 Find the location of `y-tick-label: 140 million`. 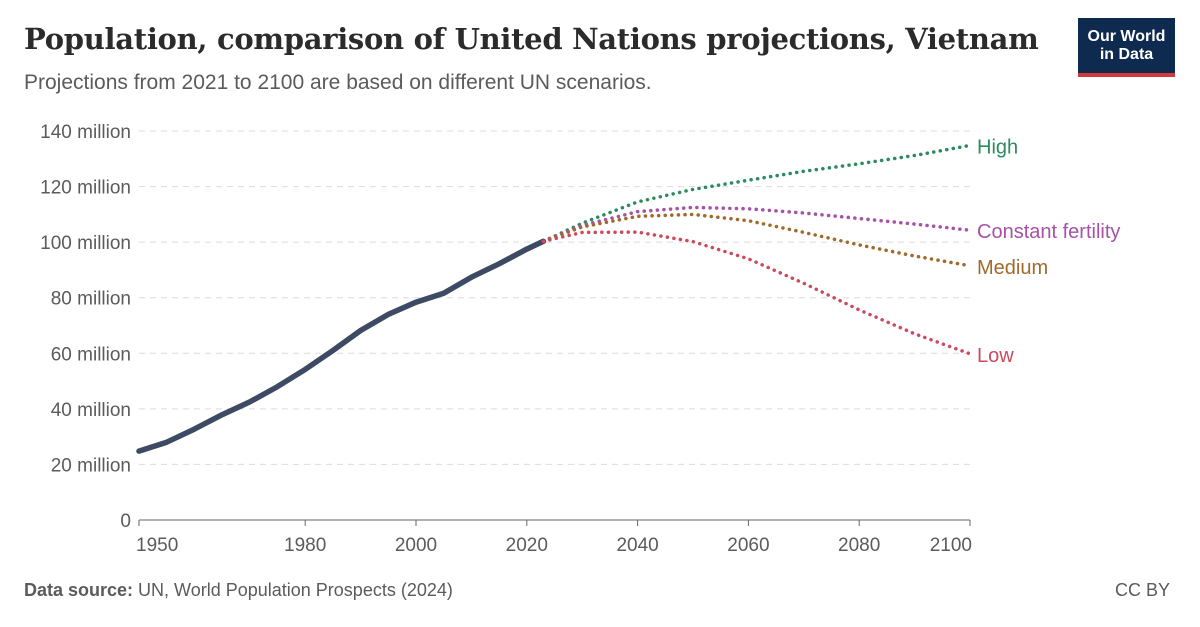

y-tick-label: 140 million is located at coordinates (85, 132).